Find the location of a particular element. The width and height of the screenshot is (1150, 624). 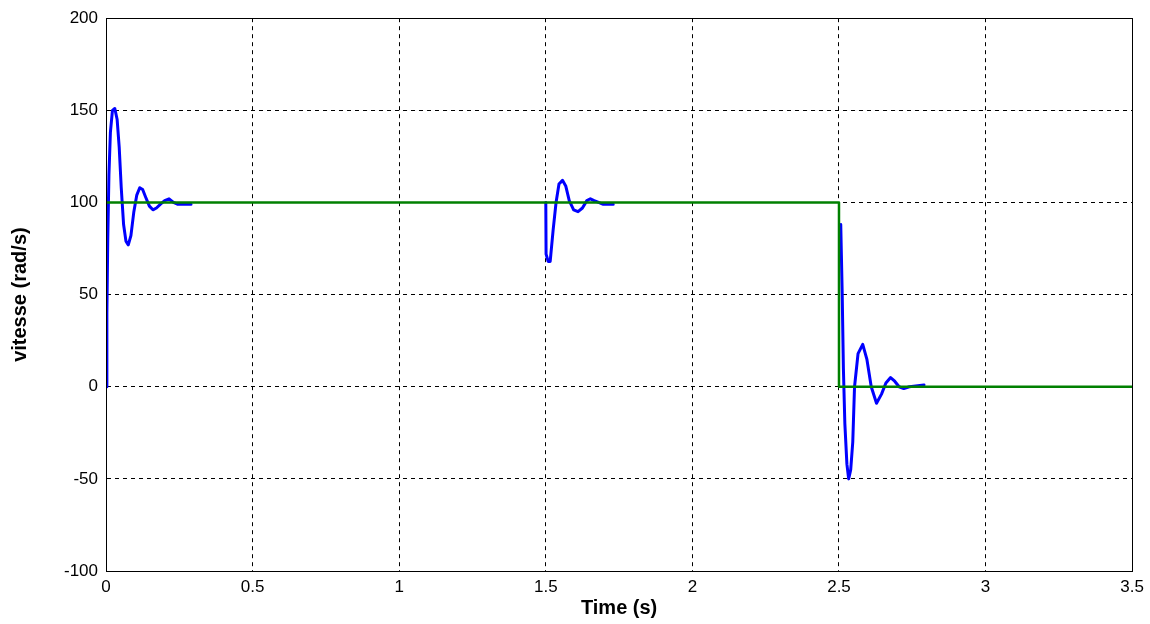

y-tick-label: -100 is located at coordinates (80, 570).